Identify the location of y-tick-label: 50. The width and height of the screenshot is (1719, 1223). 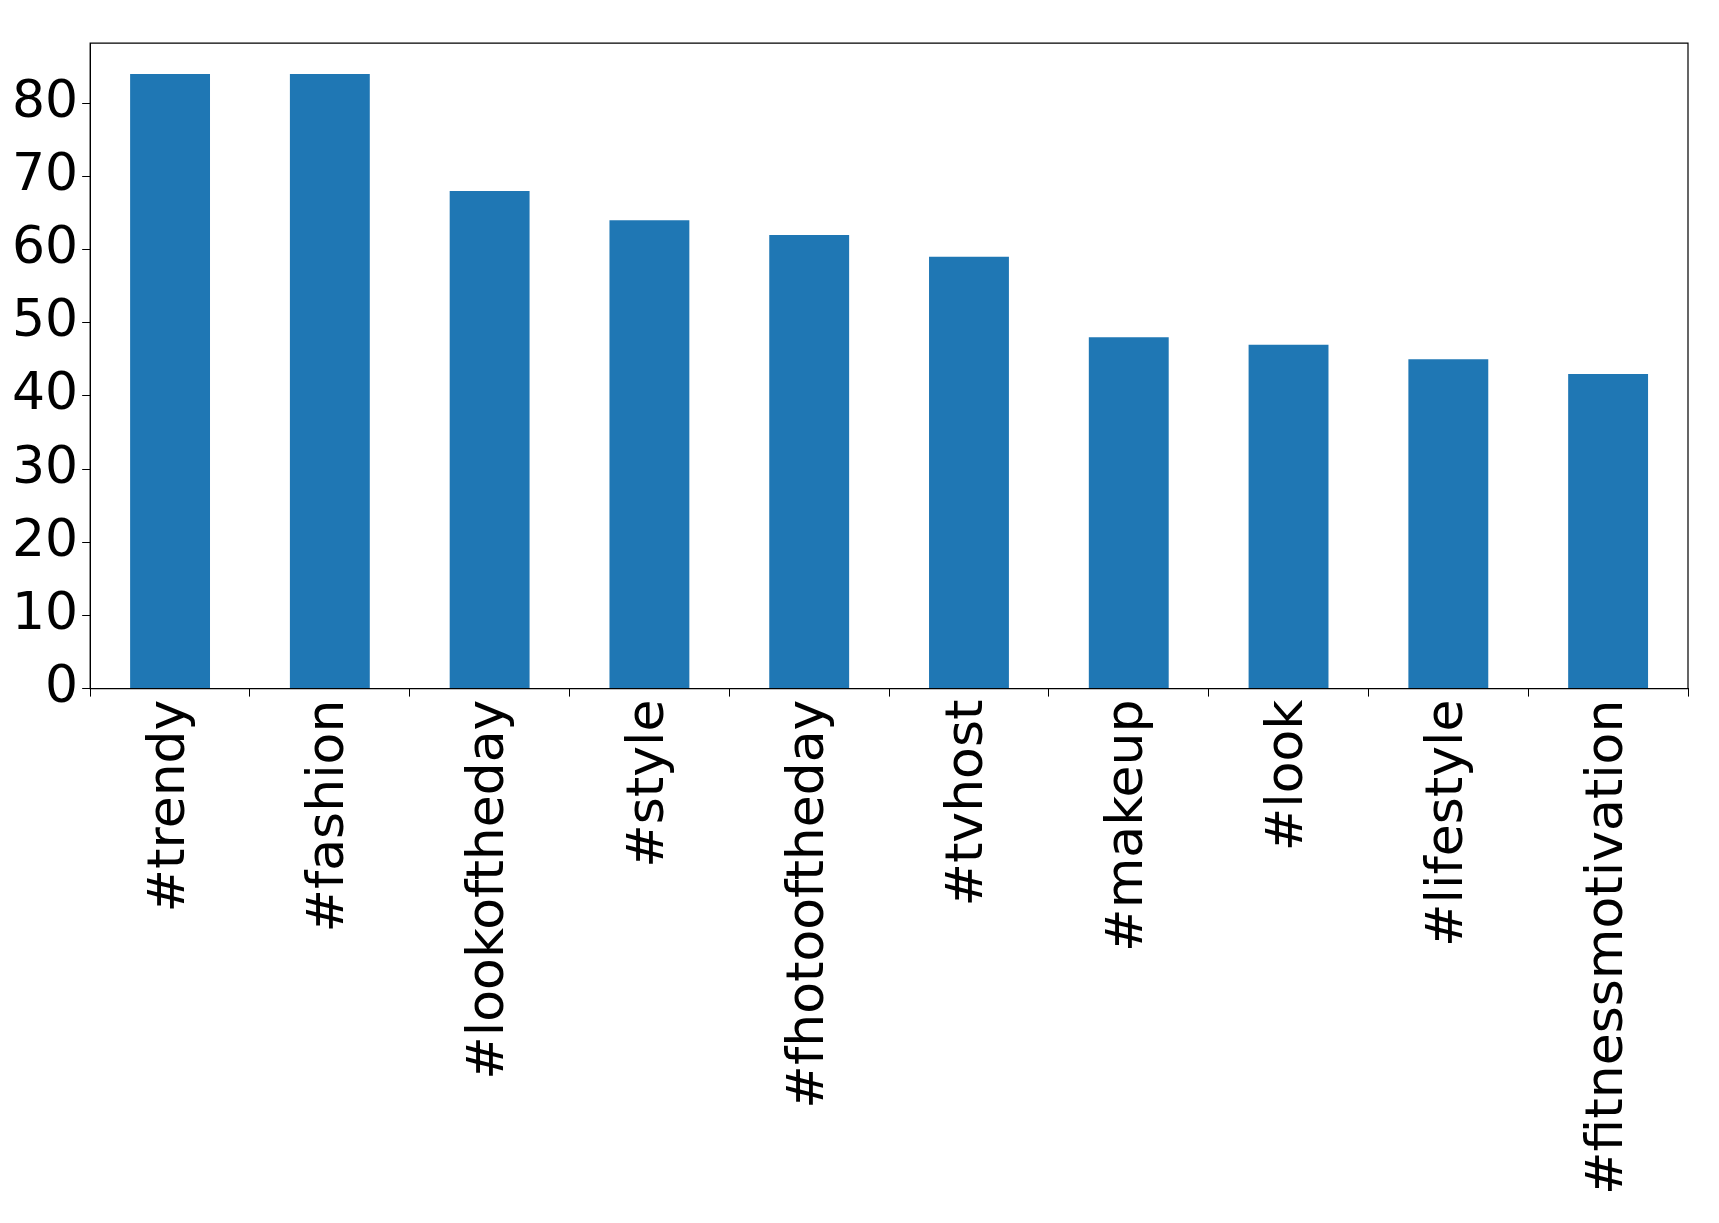
(45, 318).